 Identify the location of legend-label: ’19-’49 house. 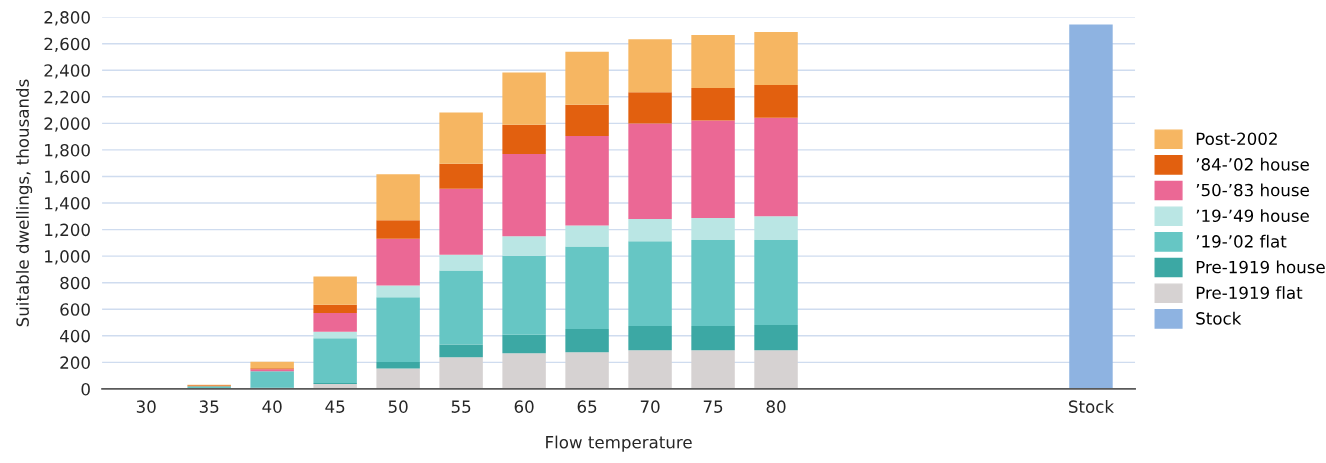
(1252, 216).